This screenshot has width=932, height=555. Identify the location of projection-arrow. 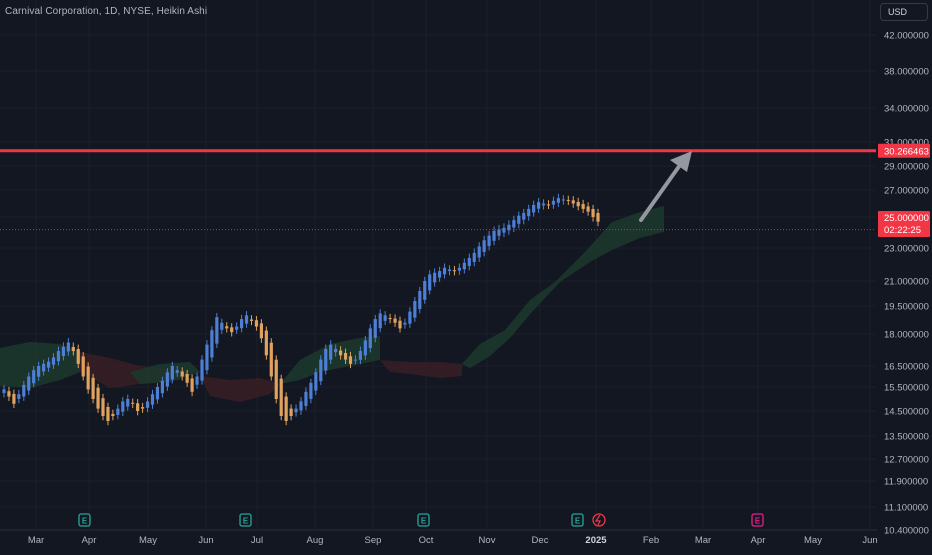
(665, 186).